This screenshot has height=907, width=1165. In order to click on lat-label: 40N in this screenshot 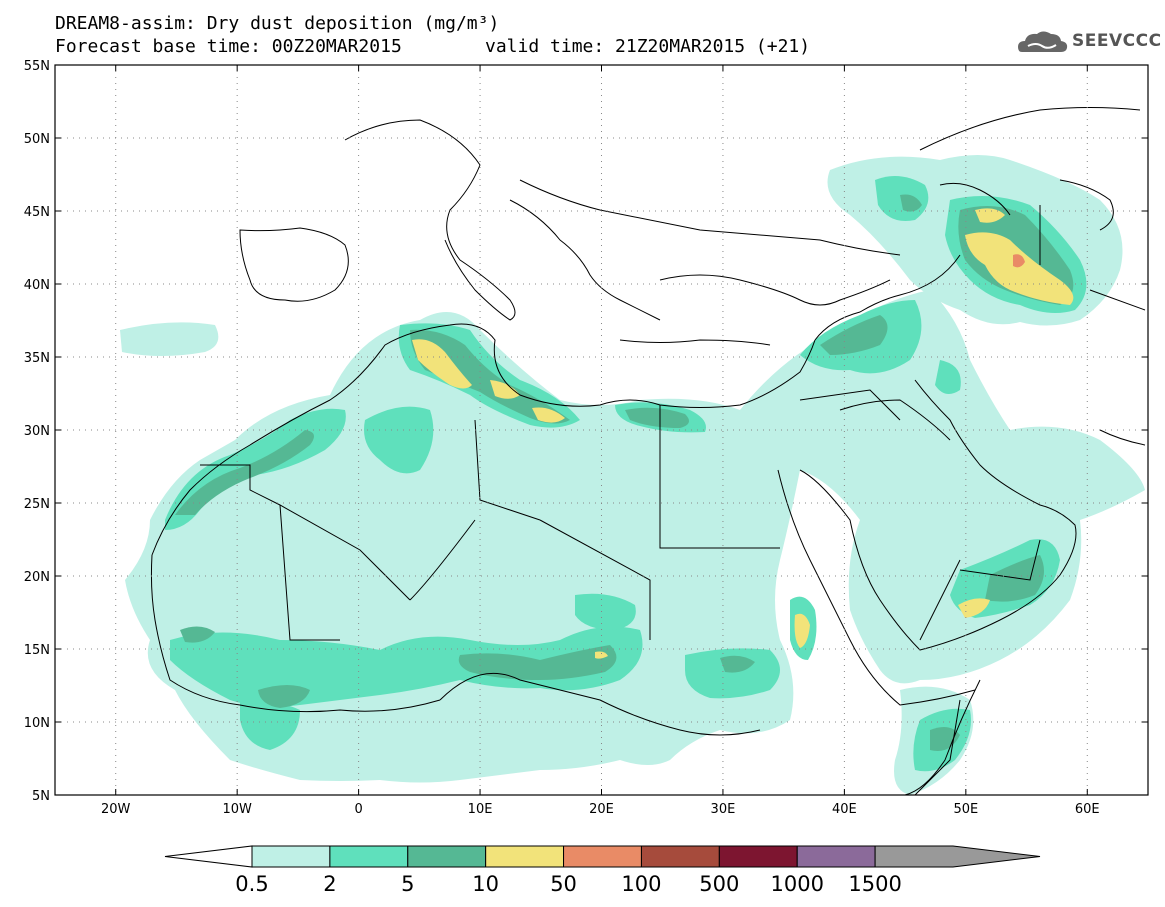, I will do `click(37, 285)`.